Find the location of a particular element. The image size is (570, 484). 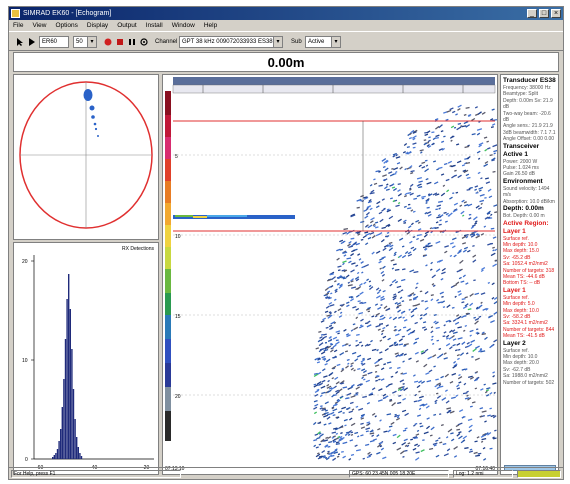

layer2-line: Max depth: 20.0 is located at coordinates (521, 363).